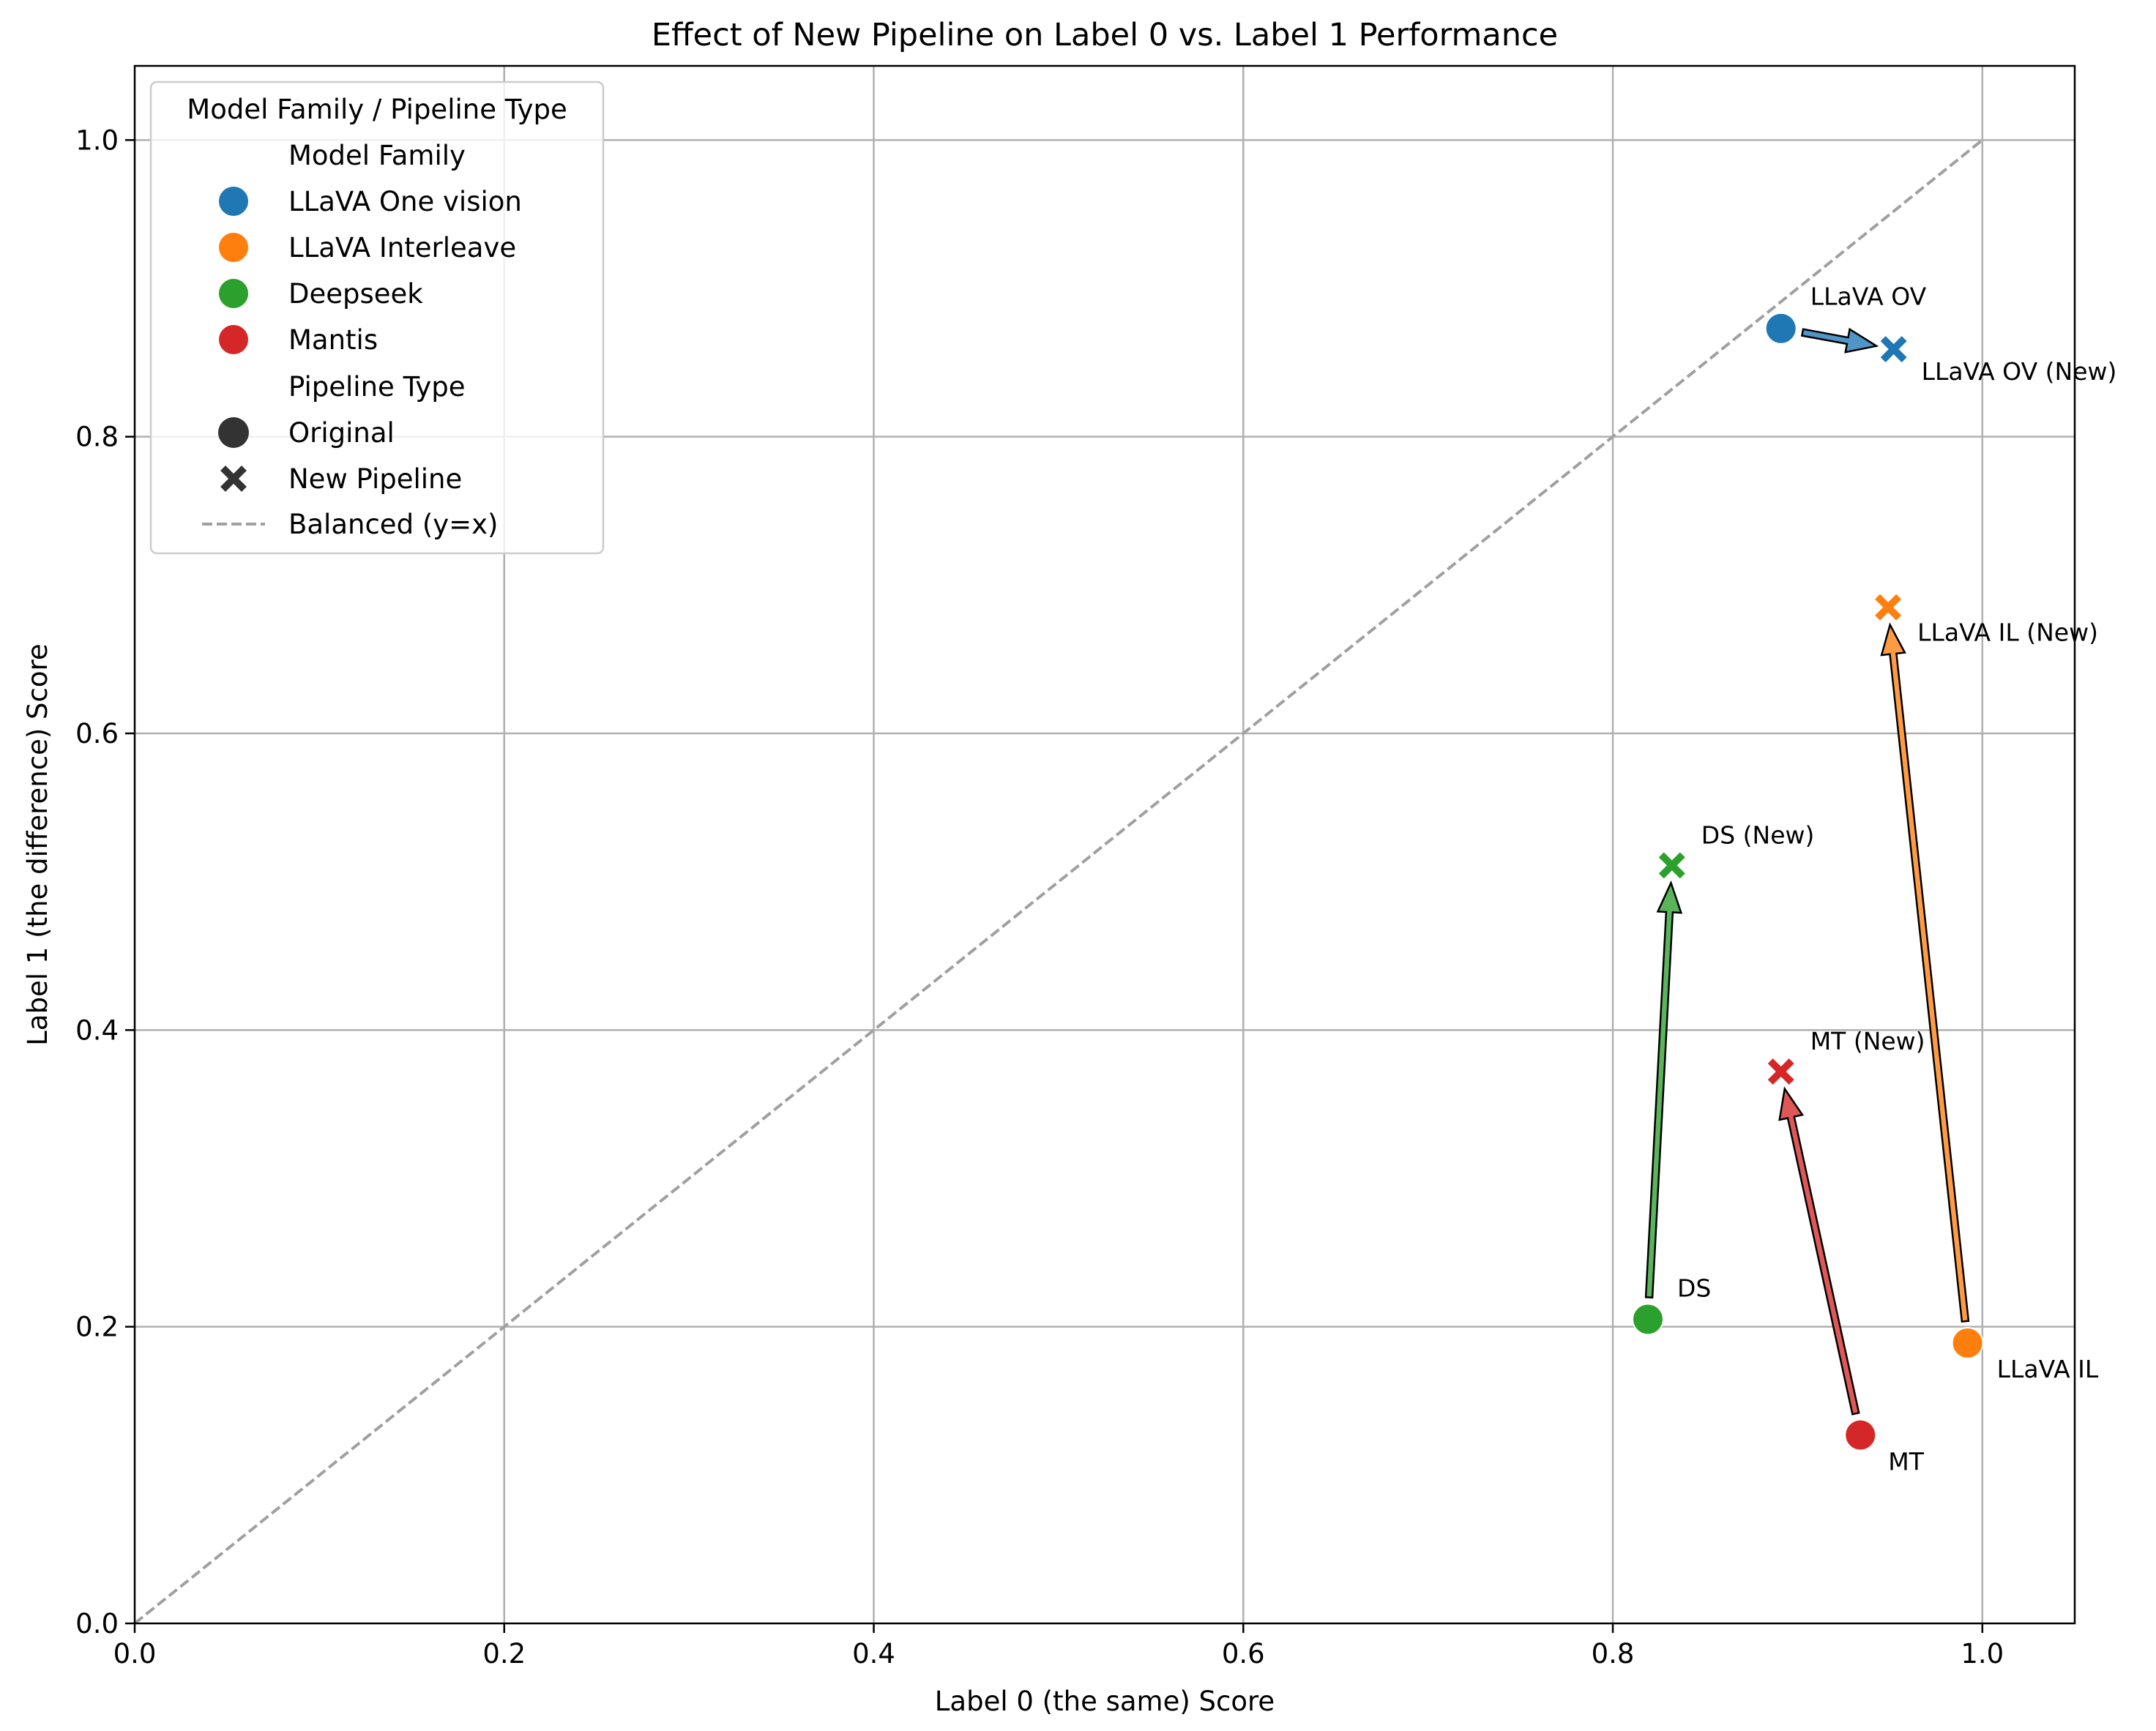 The width and height of the screenshot is (2156, 1731). I want to click on x-axis-label: Label 0 (the same) Score, so click(1105, 1702).